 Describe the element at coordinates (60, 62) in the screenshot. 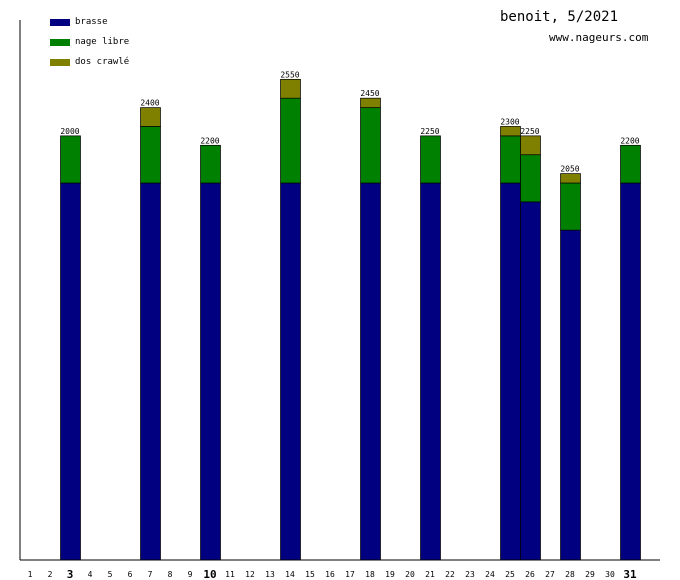

I see `legend-swatch-dos-crawle` at that location.